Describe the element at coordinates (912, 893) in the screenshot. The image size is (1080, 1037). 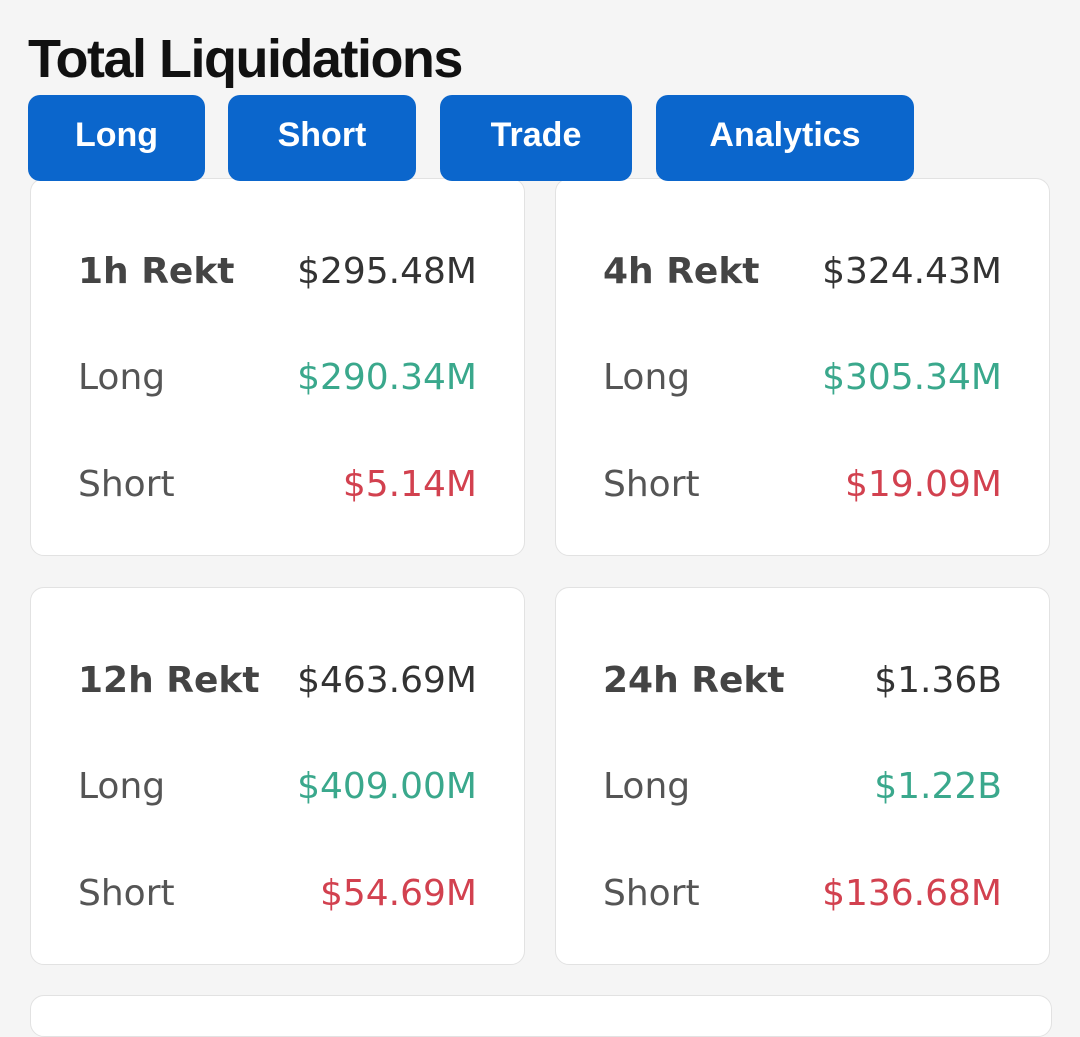
I see `stat-value: $136.68M` at that location.